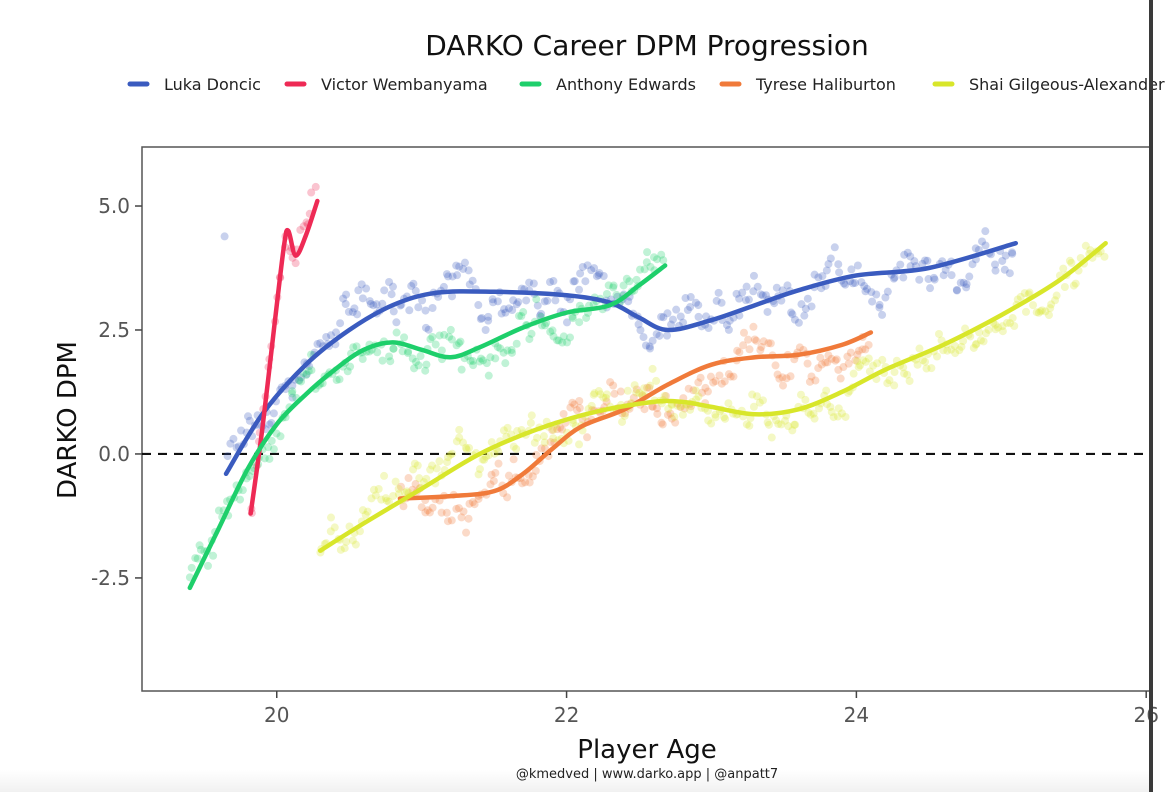 The width and height of the screenshot is (1170, 792). I want to click on screen-edge, so click(1151, 396).